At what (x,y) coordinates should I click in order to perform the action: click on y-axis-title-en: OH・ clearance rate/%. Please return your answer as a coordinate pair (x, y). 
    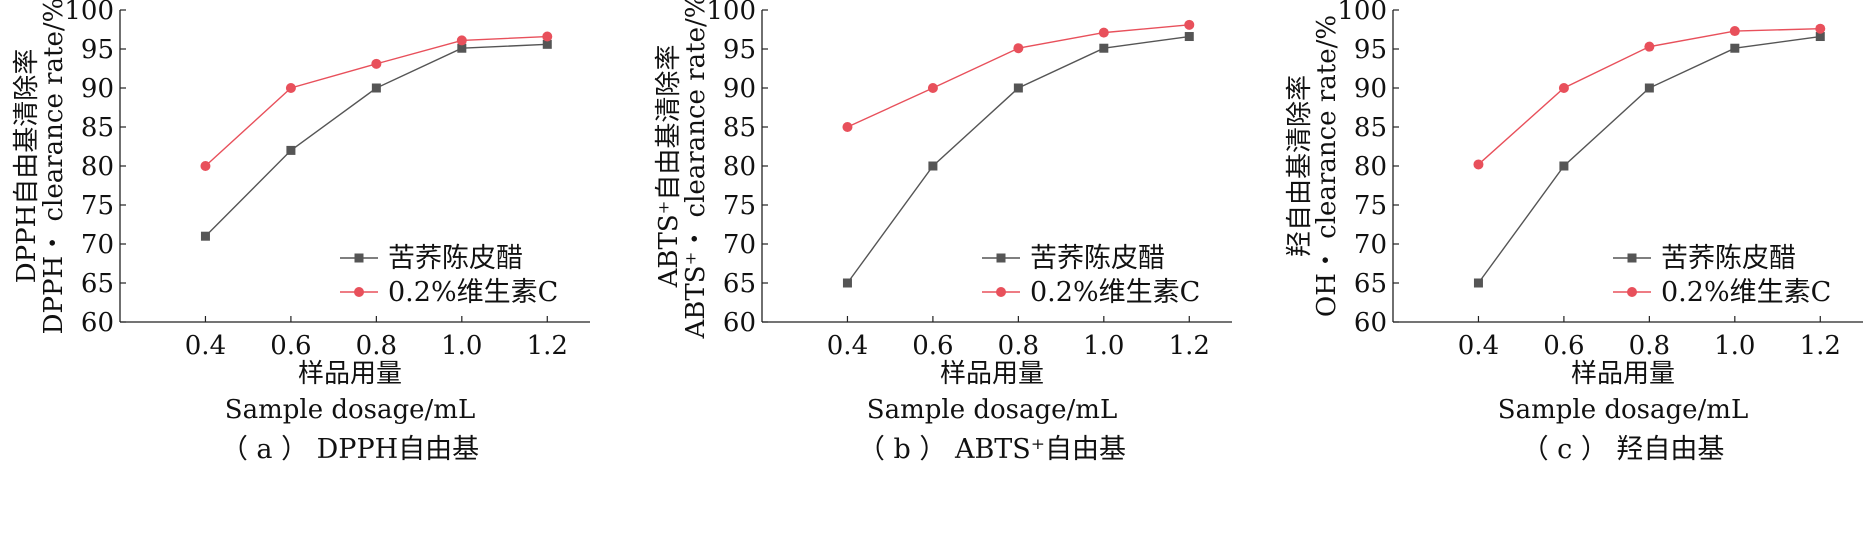
    Looking at the image, I should click on (1327, 166).